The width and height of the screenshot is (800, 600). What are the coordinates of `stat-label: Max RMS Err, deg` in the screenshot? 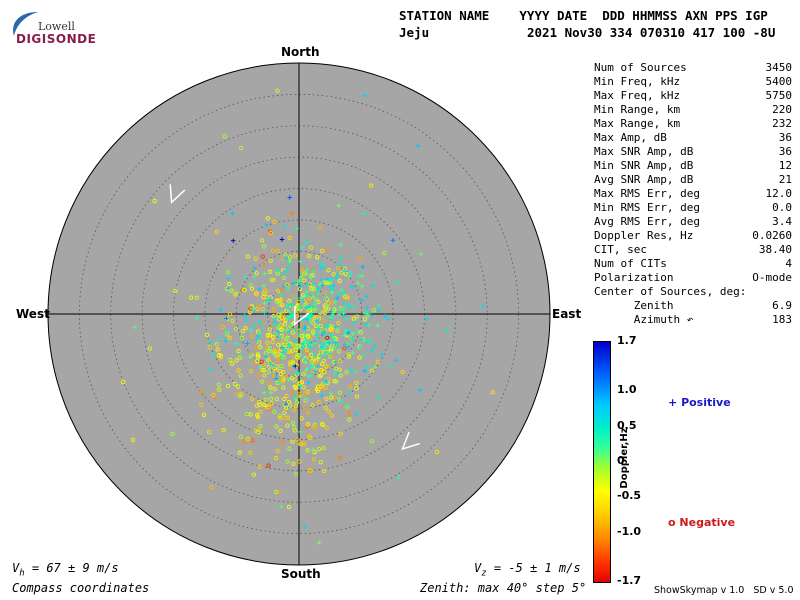 It's located at (647, 193).